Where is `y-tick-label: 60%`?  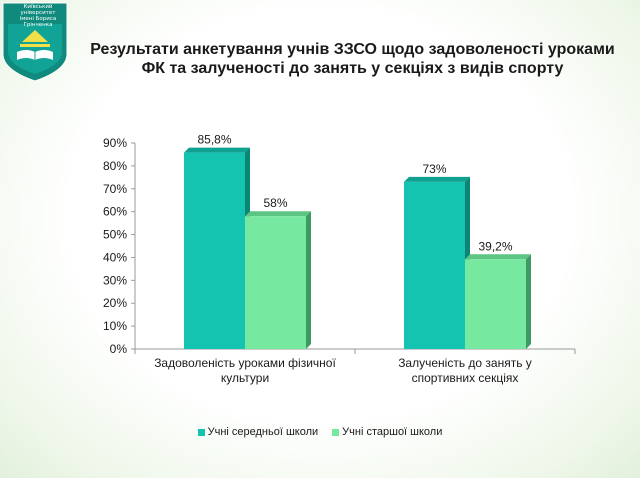
y-tick-label: 60% is located at coordinates (115, 212).